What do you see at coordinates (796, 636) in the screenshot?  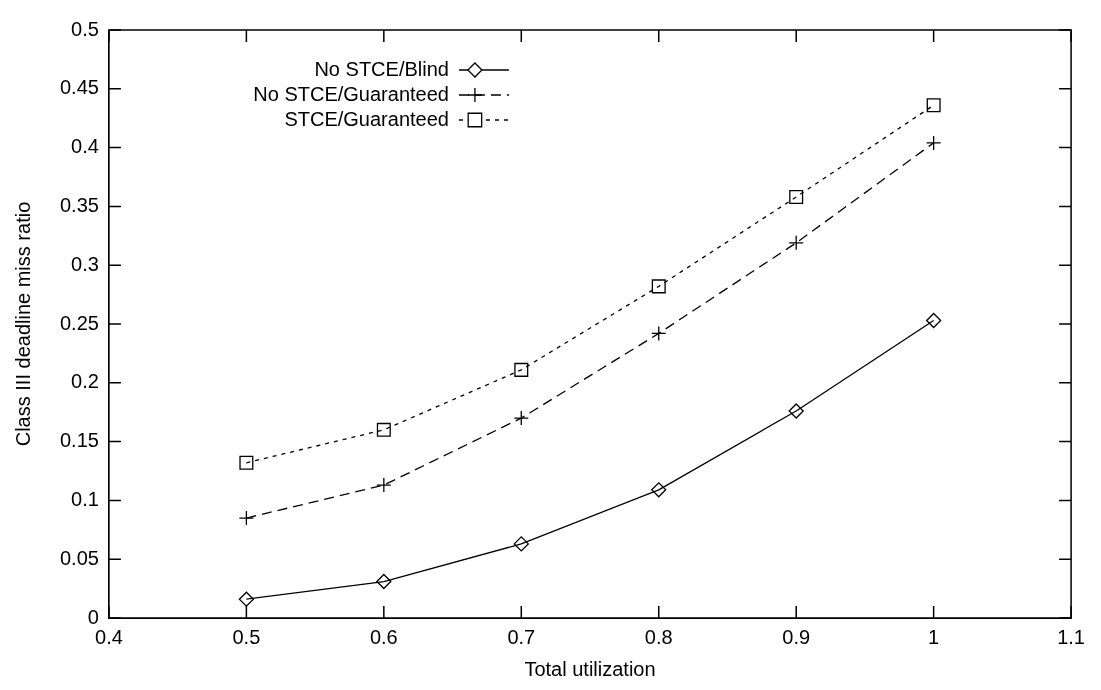 I see `x-tick-label: 0.9` at bounding box center [796, 636].